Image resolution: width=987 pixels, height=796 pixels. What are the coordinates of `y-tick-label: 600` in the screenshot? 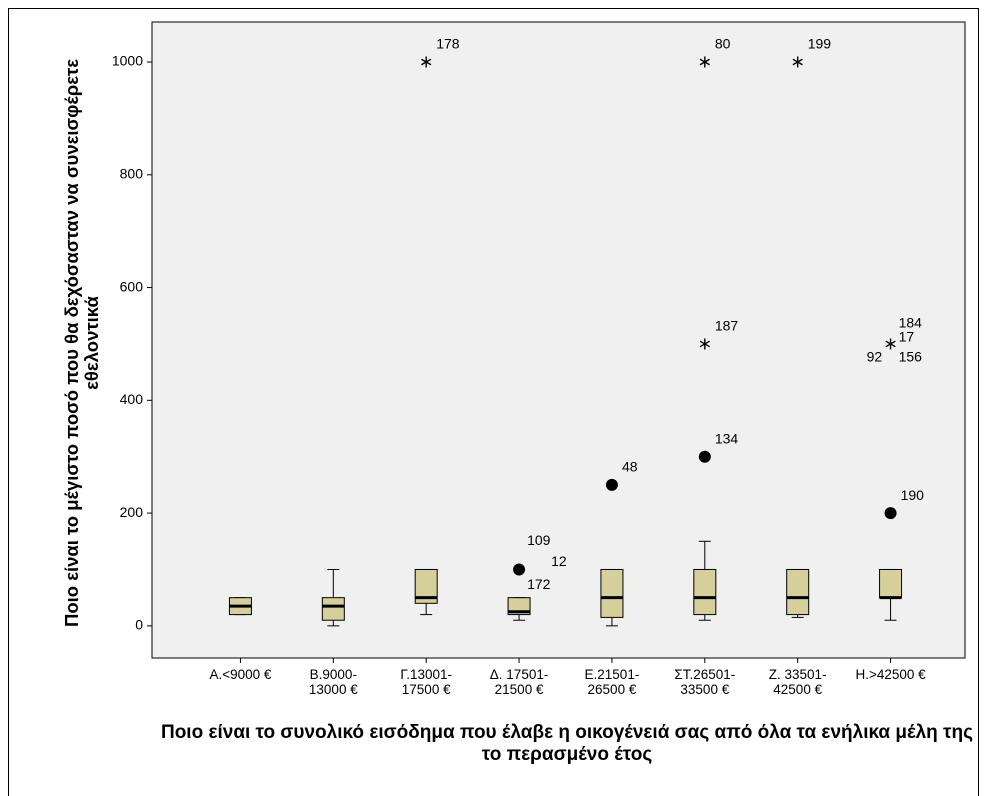 It's located at (132, 286).